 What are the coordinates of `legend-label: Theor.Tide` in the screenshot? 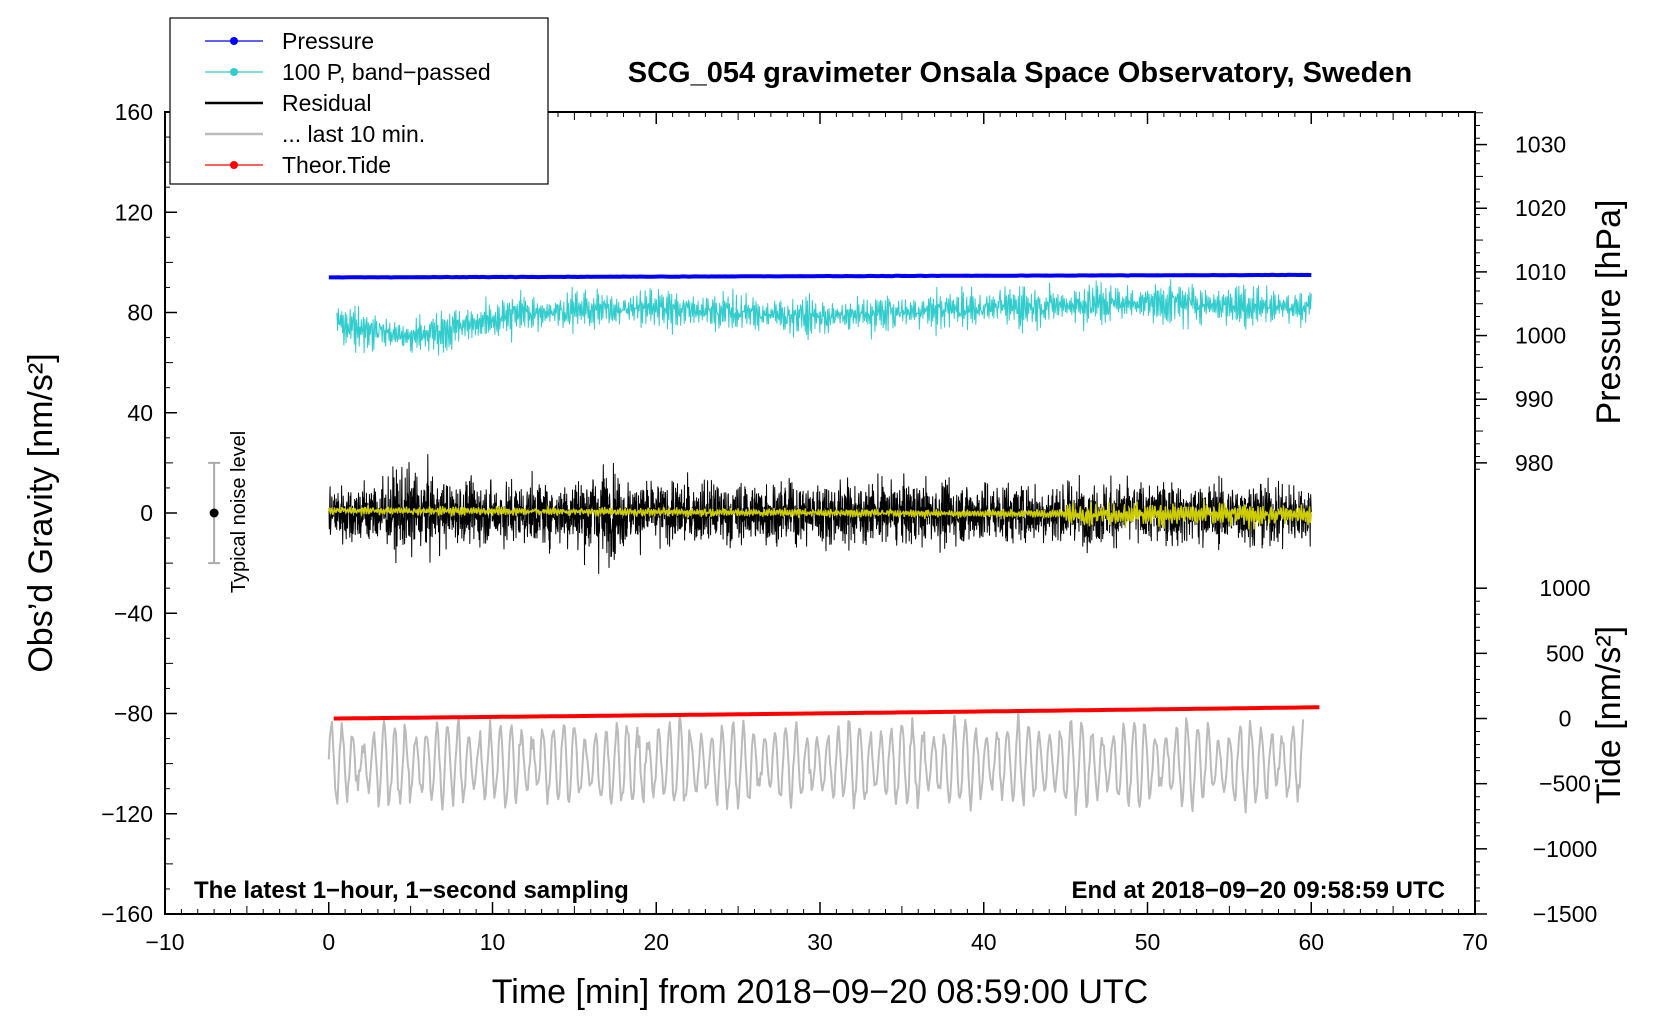 It's located at (336, 165).